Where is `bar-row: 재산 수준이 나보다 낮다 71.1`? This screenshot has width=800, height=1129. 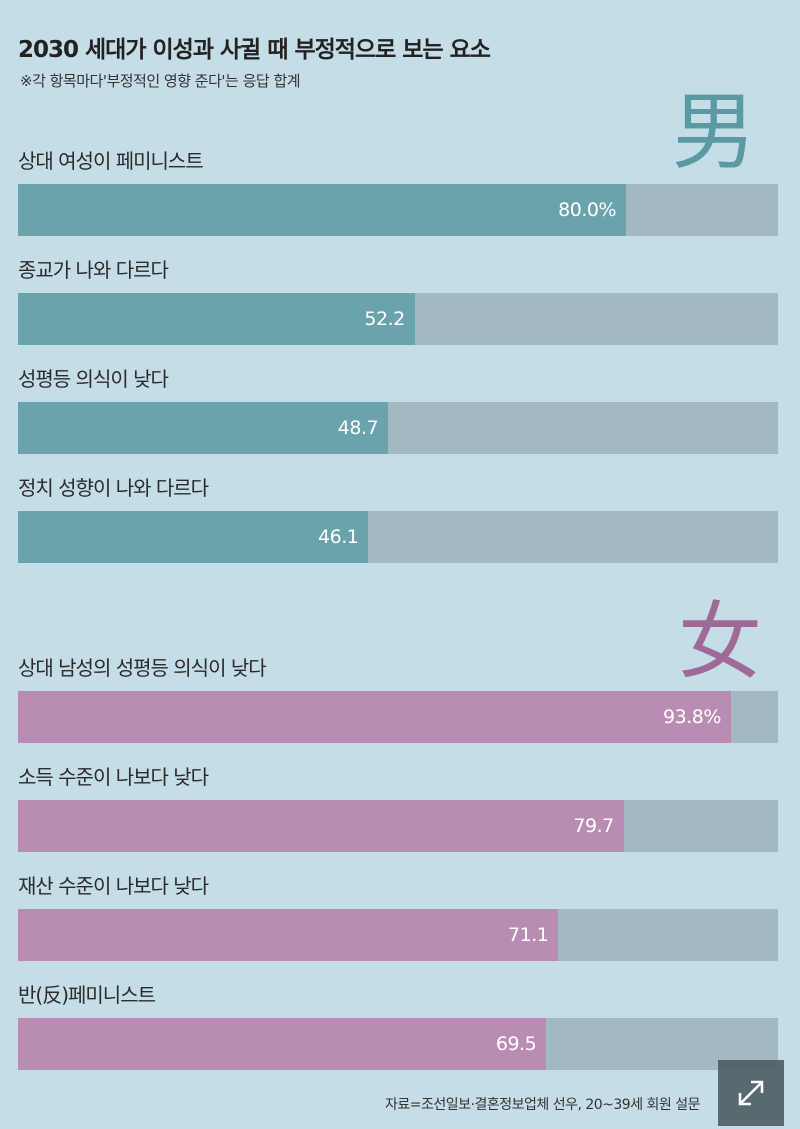
bar-row: 재산 수준이 나보다 낮다 71.1 is located at coordinates (398, 915).